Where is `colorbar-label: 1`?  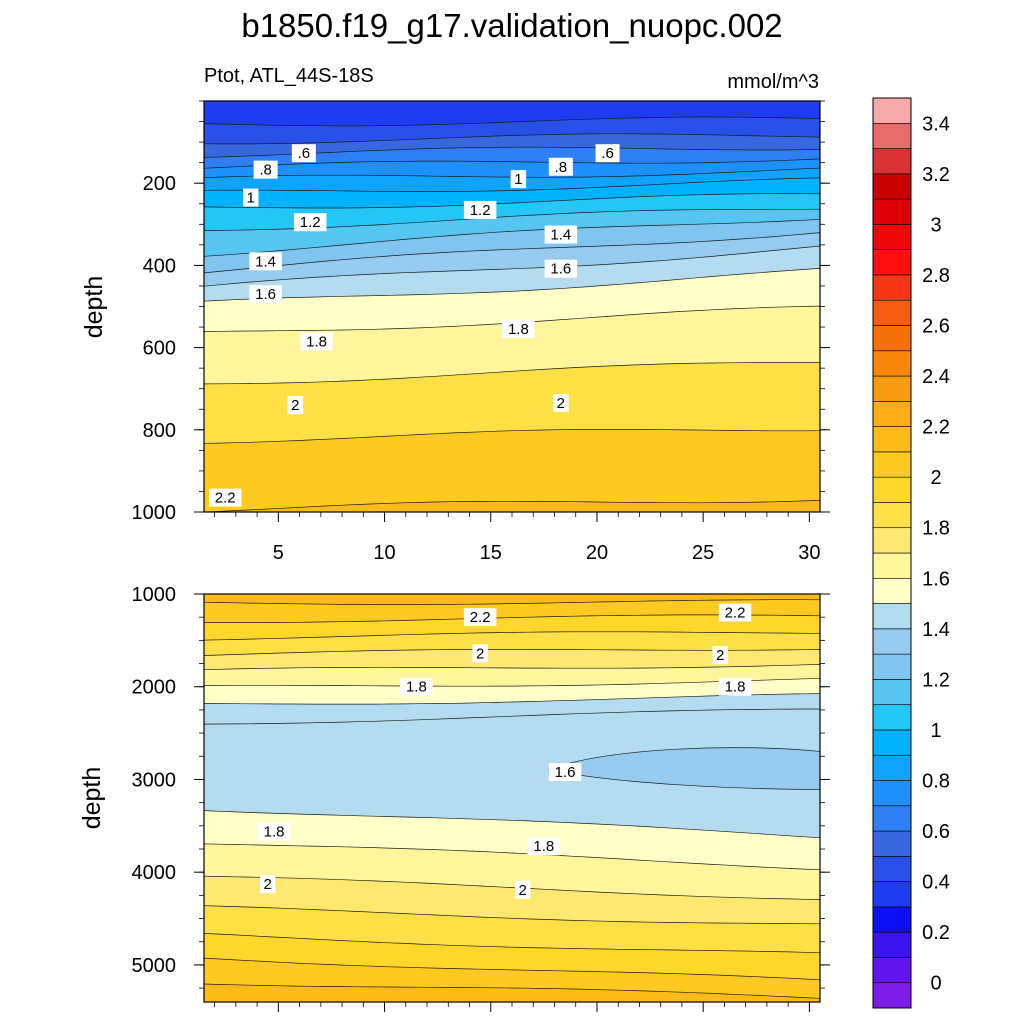 colorbar-label: 1 is located at coordinates (935, 731).